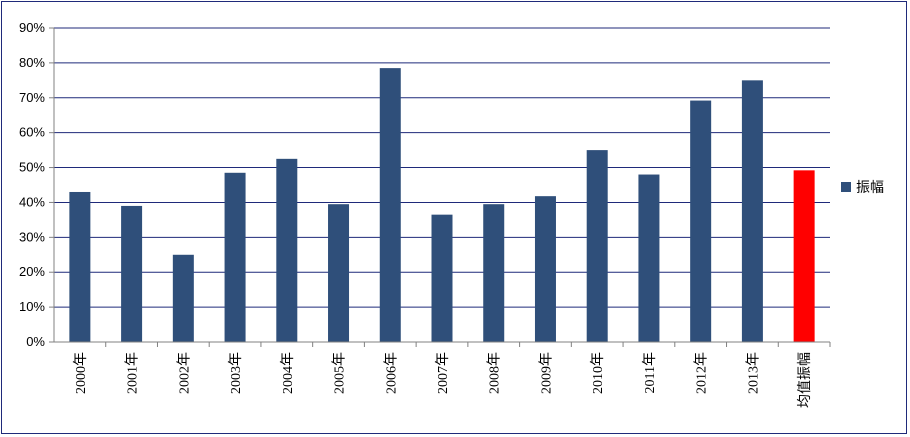 This screenshot has width=910, height=437. What do you see at coordinates (81, 373) in the screenshot?
I see `x-category-label: 2000年` at bounding box center [81, 373].